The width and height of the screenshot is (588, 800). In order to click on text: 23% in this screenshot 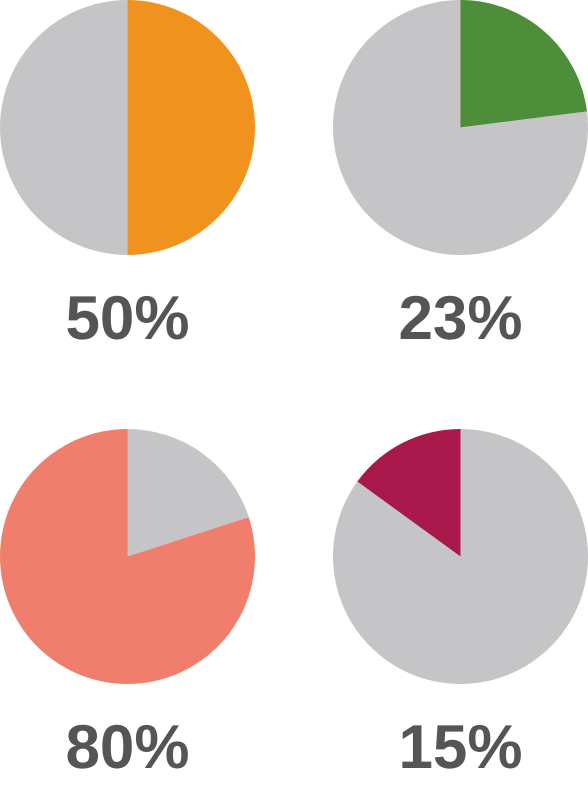, I will do `click(460, 318)`.